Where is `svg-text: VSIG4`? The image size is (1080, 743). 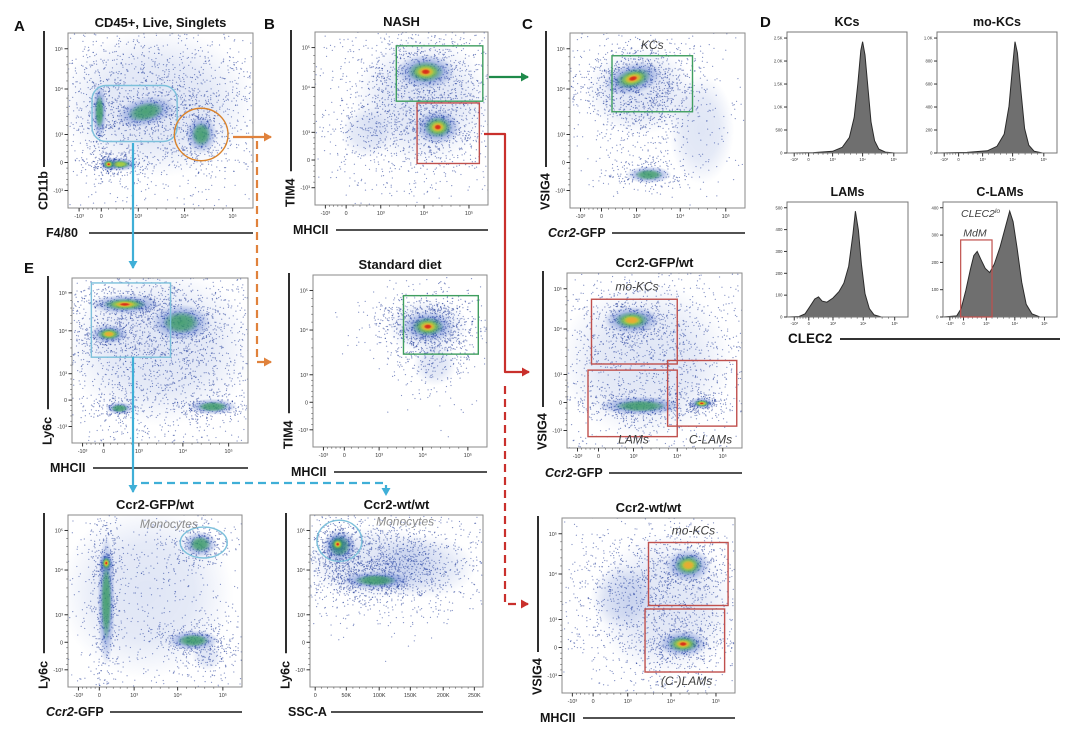 svg-text: VSIG4 is located at coordinates (542, 431).